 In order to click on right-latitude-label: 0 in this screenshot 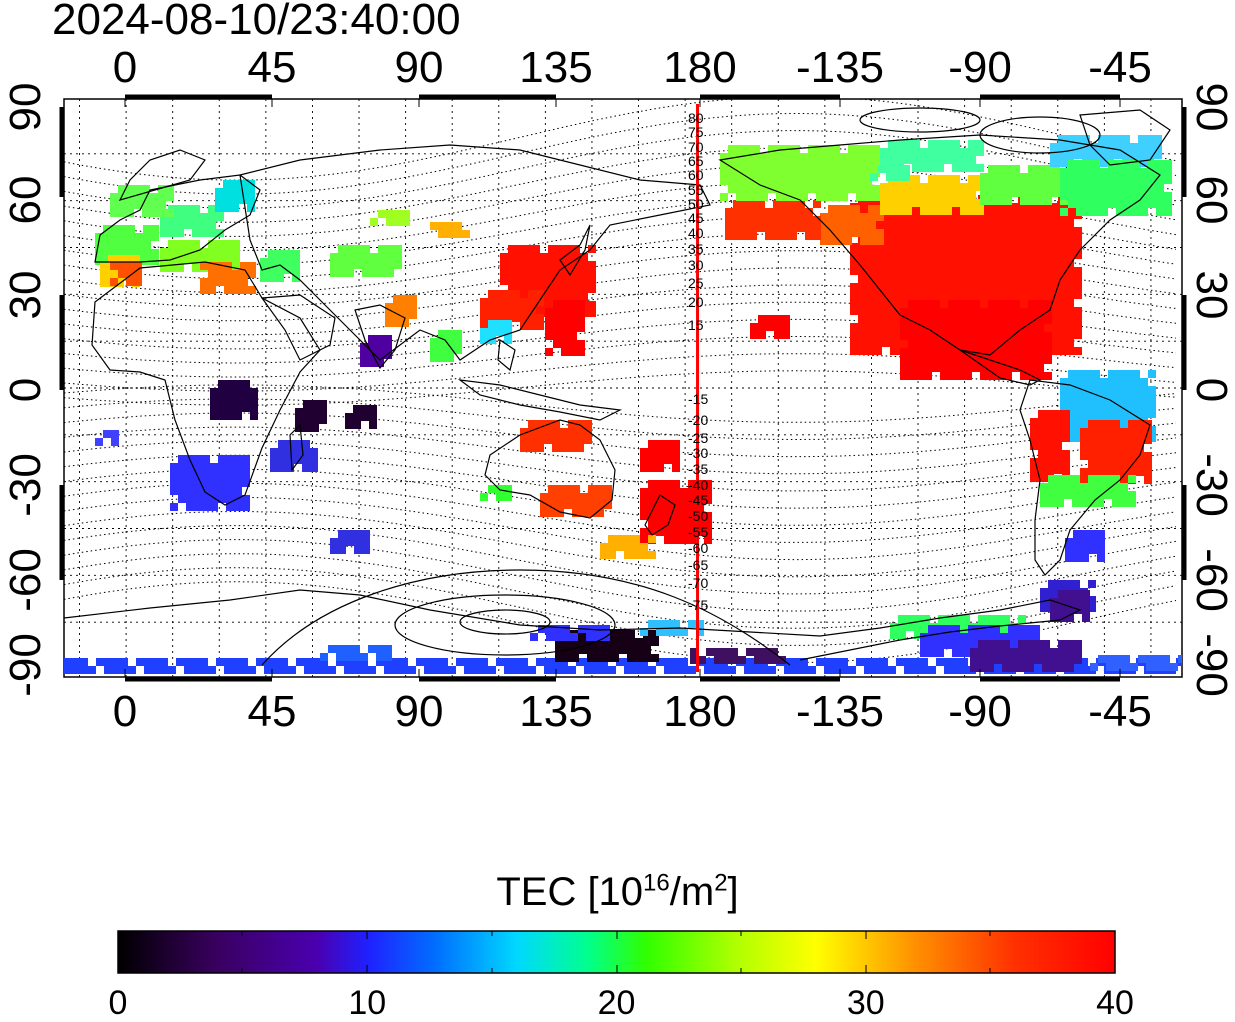, I will do `click(1211, 390)`.